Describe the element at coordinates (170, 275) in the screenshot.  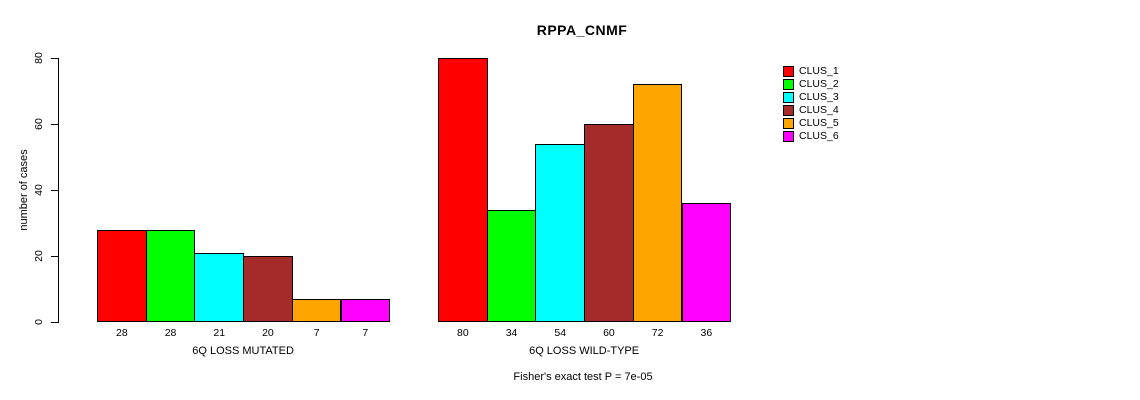
I see `bar-clus_2-group1` at that location.